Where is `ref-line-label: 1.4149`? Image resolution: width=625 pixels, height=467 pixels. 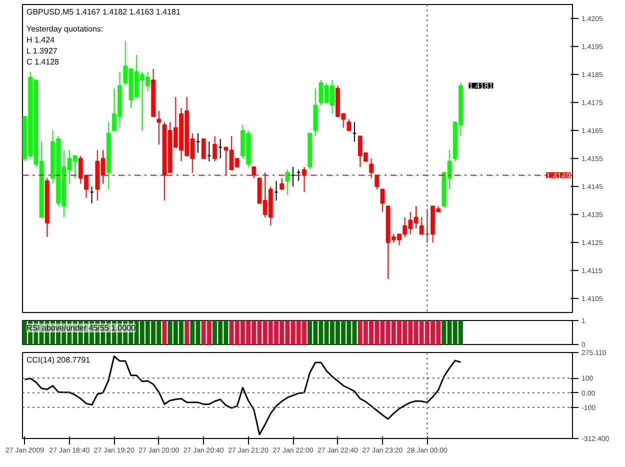
ref-line-label: 1.4149 is located at coordinates (559, 175).